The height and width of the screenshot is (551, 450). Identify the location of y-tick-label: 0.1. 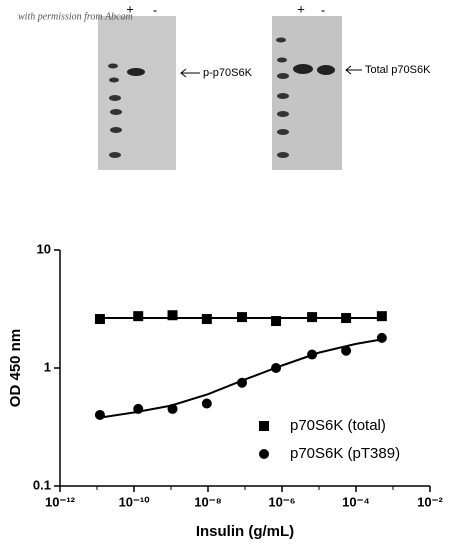
(42, 484).